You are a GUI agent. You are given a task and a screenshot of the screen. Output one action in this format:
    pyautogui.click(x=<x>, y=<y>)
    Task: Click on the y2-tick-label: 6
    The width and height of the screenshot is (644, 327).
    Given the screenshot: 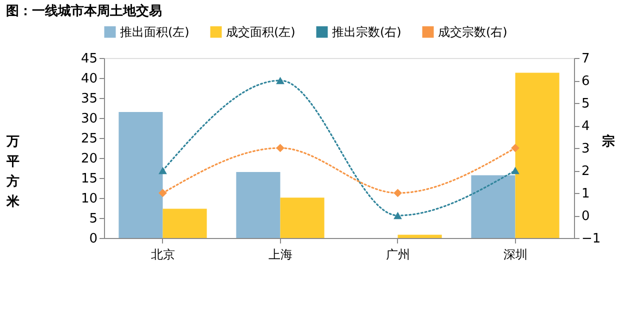 What is the action you would take?
    pyautogui.click(x=586, y=81)
    